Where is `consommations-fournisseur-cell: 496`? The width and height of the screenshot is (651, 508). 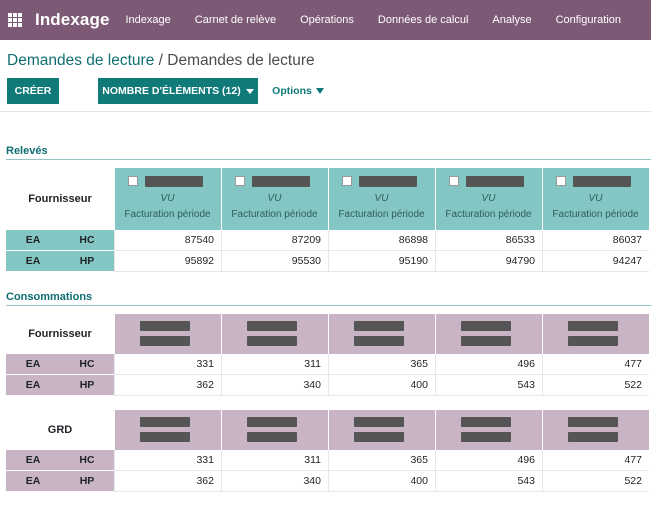
consommations-fournisseur-cell: 496 is located at coordinates (488, 364).